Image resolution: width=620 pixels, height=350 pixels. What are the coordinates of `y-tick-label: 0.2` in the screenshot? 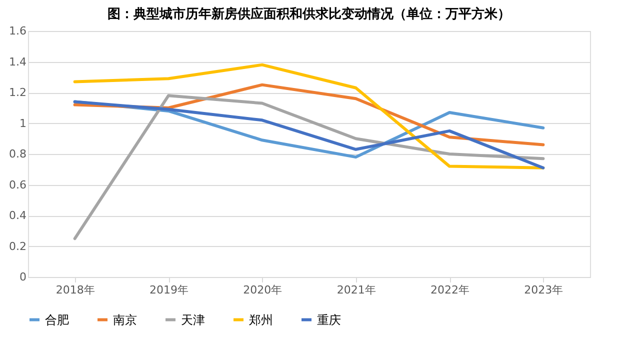 It's located at (17, 246).